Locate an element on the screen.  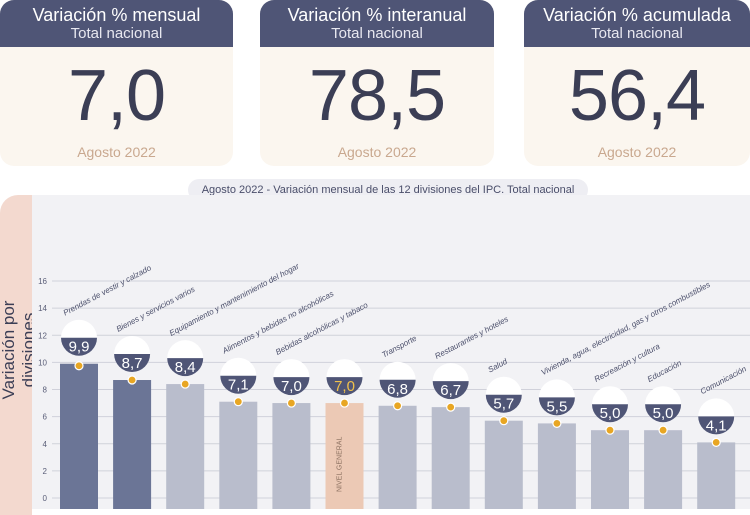
data-label: 6,8 is located at coordinates (397, 389).